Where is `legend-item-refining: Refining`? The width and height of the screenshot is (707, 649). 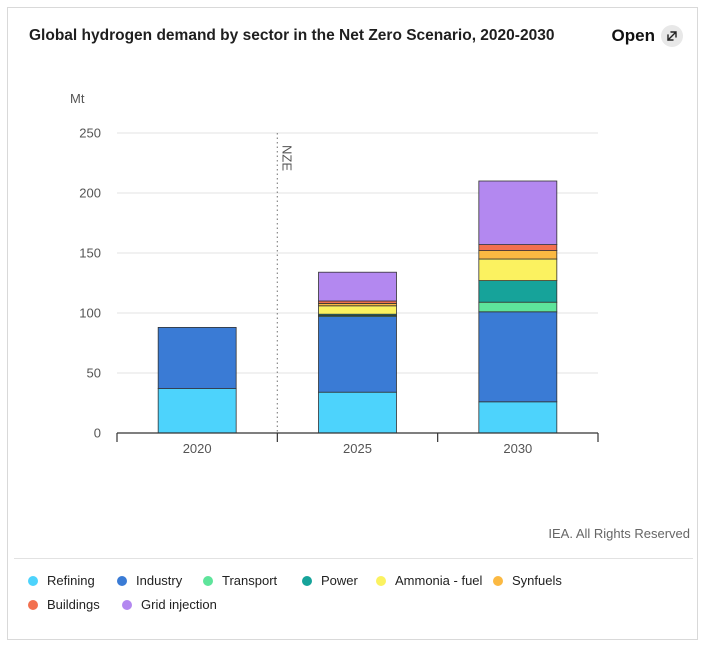 legend-item-refining: Refining is located at coordinates (61, 580).